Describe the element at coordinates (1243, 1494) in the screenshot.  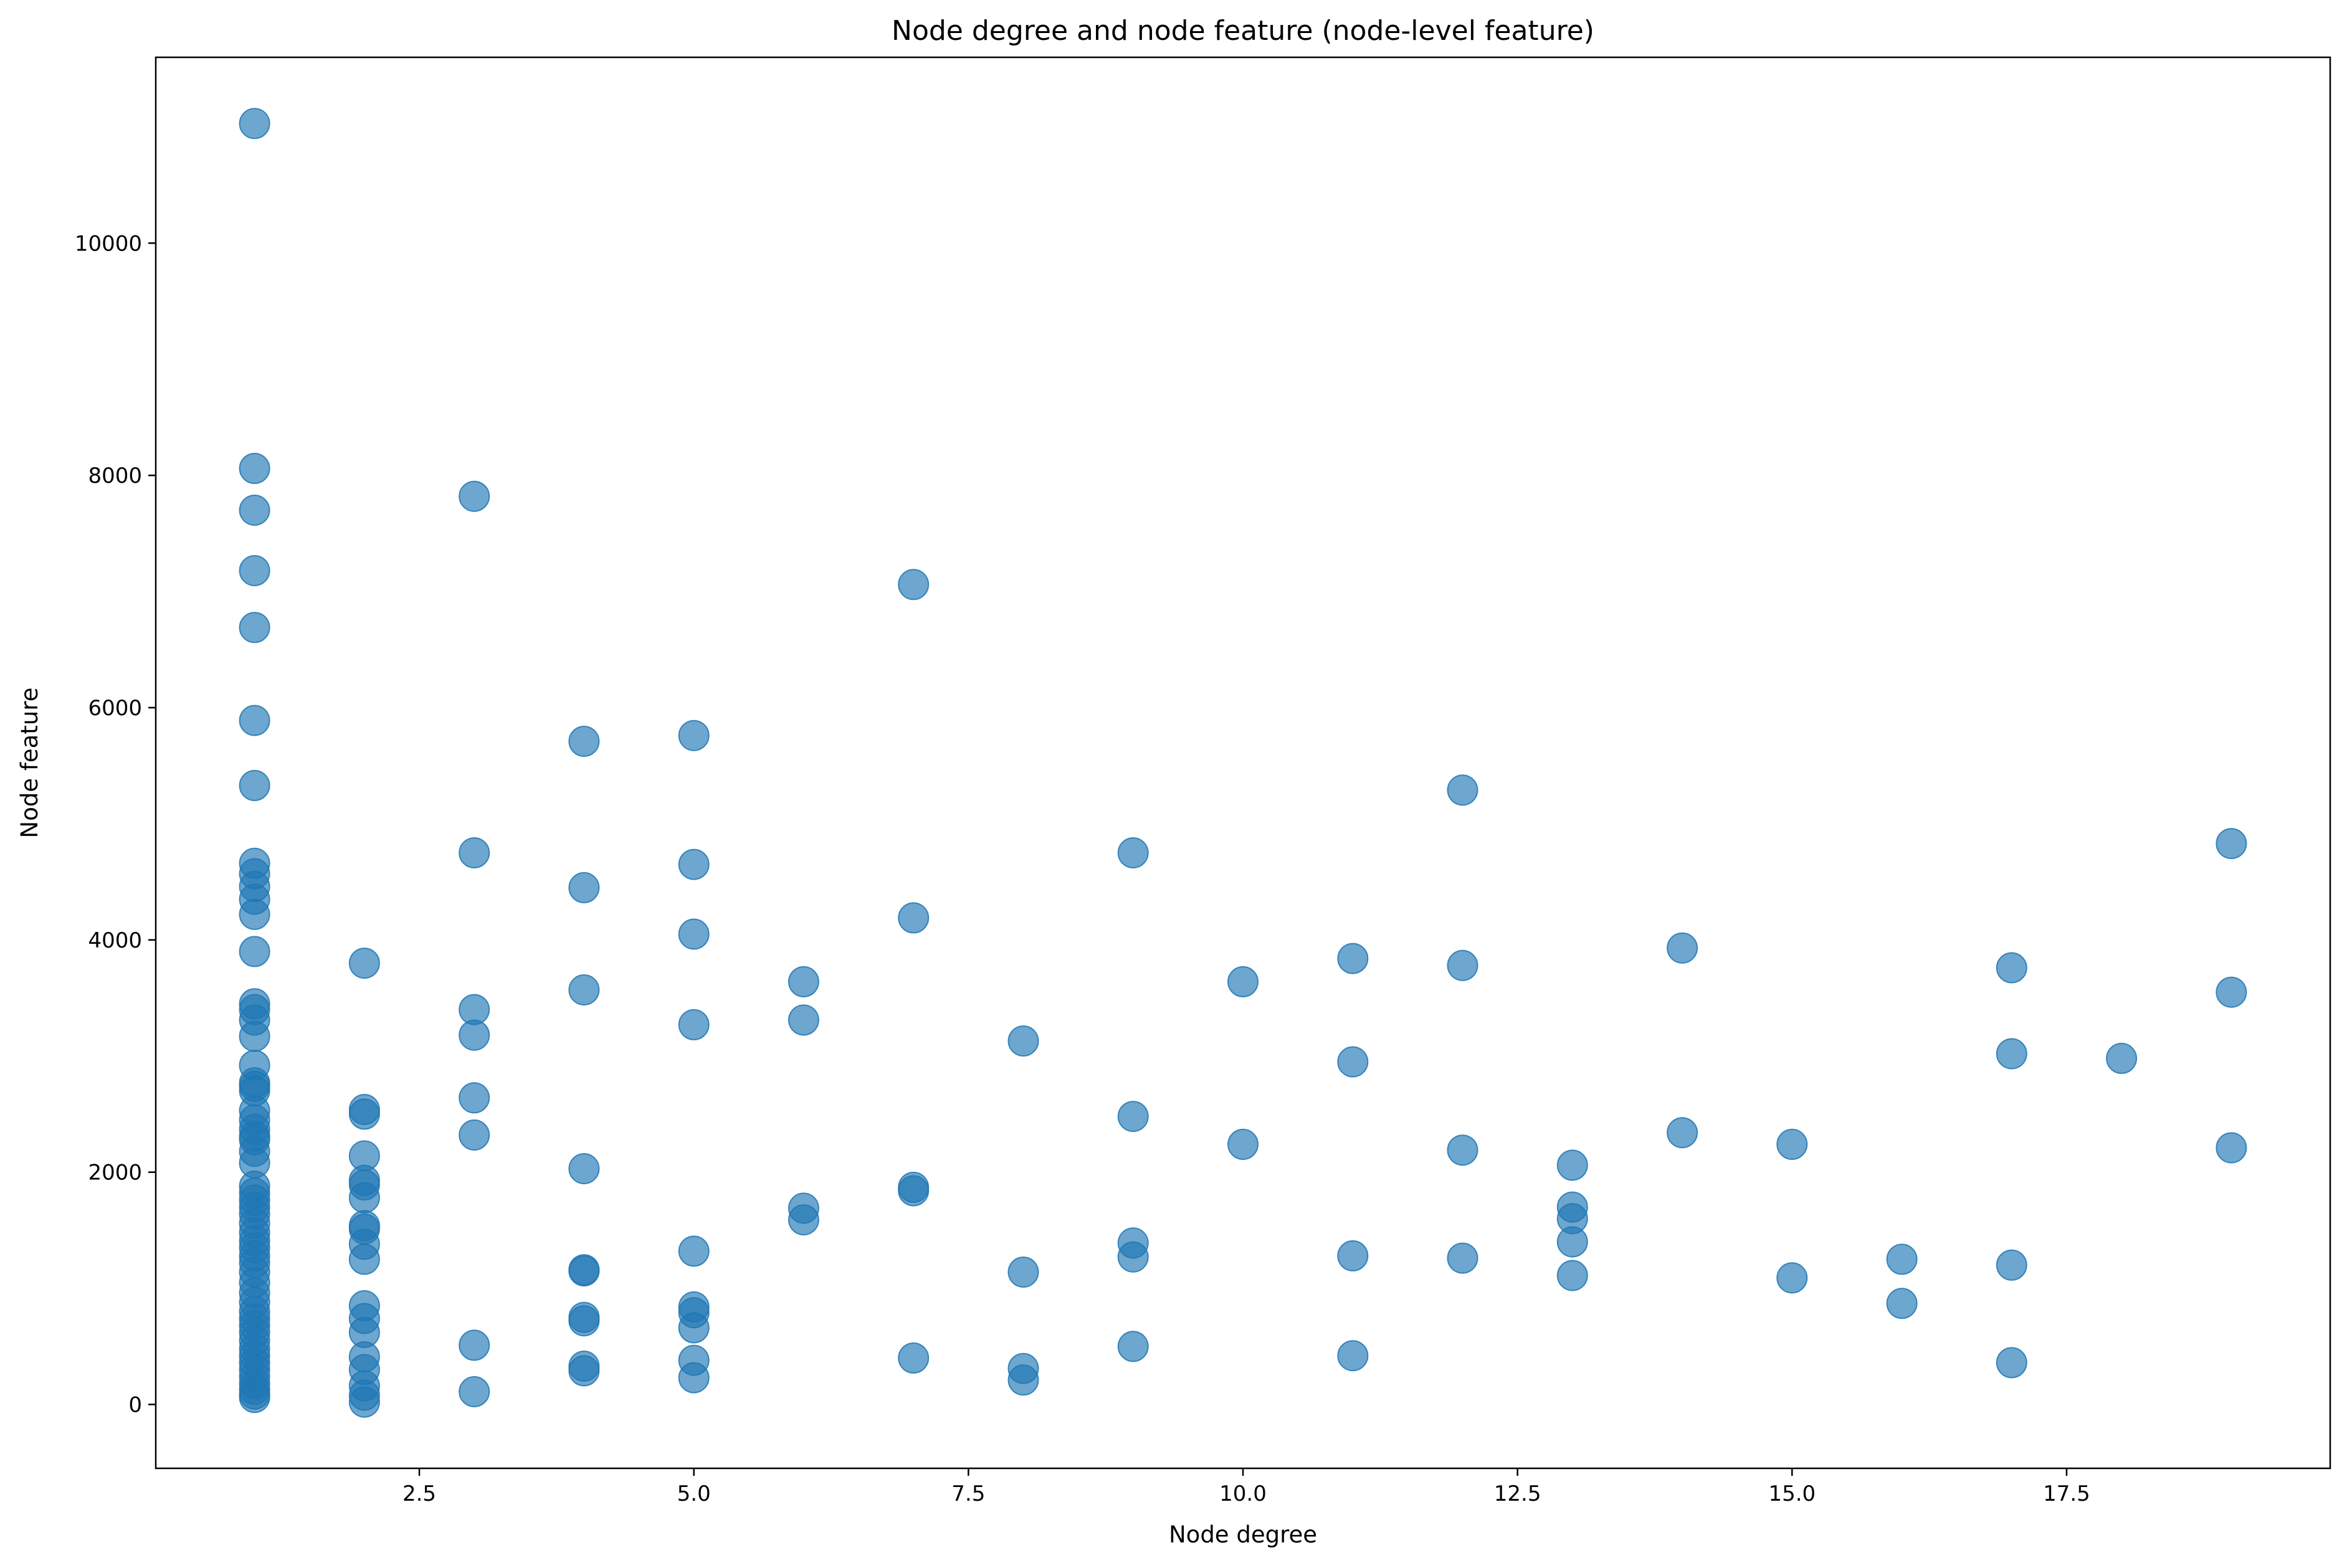
I see `x-tick-label: 10.0` at that location.